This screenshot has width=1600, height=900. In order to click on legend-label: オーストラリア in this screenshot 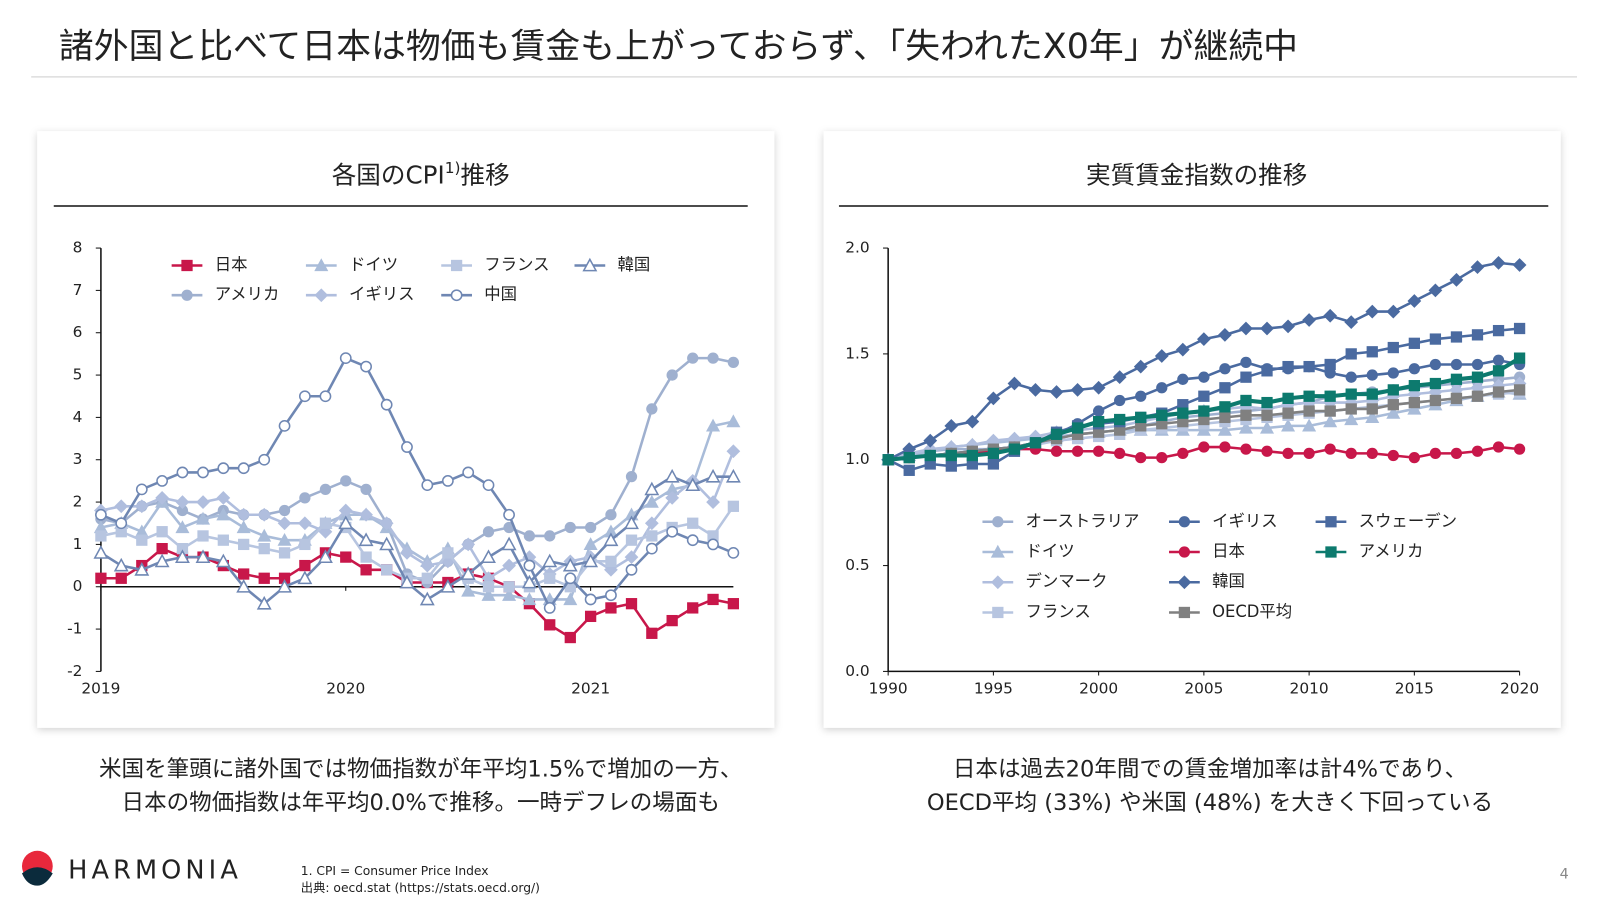, I will do `click(1083, 520)`.